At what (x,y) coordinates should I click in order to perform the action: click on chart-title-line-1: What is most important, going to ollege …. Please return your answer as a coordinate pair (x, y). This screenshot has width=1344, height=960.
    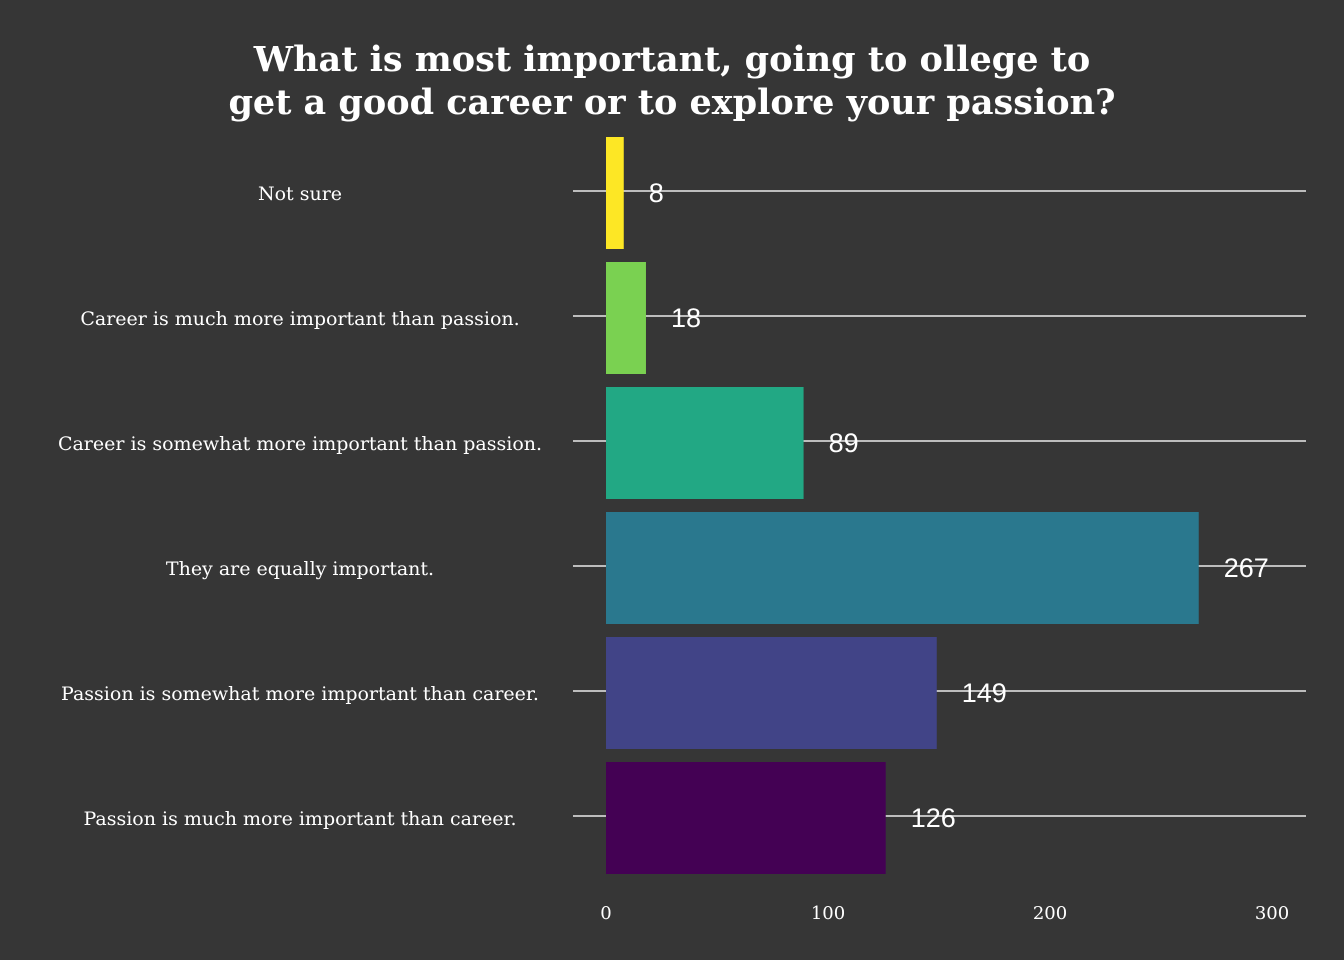
    Looking at the image, I should click on (671, 59).